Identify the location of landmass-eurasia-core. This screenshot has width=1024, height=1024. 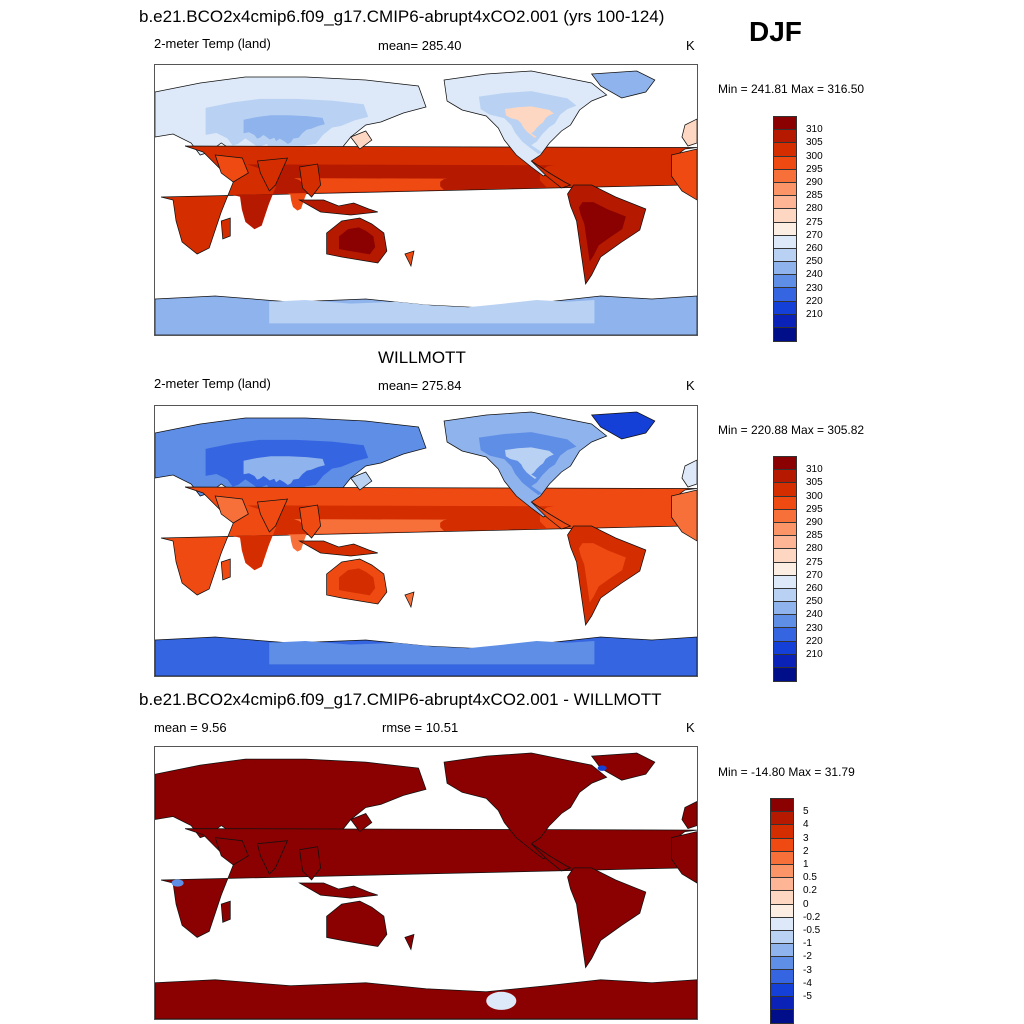
(284, 129).